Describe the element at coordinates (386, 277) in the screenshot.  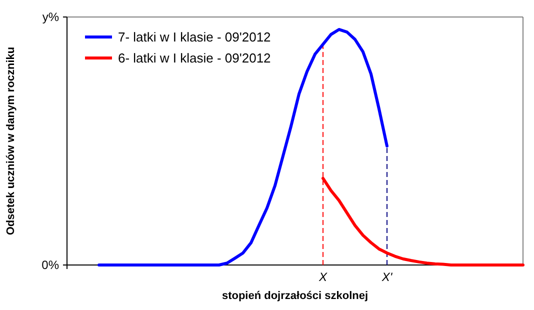
I see `x-tick-label: X'` at that location.